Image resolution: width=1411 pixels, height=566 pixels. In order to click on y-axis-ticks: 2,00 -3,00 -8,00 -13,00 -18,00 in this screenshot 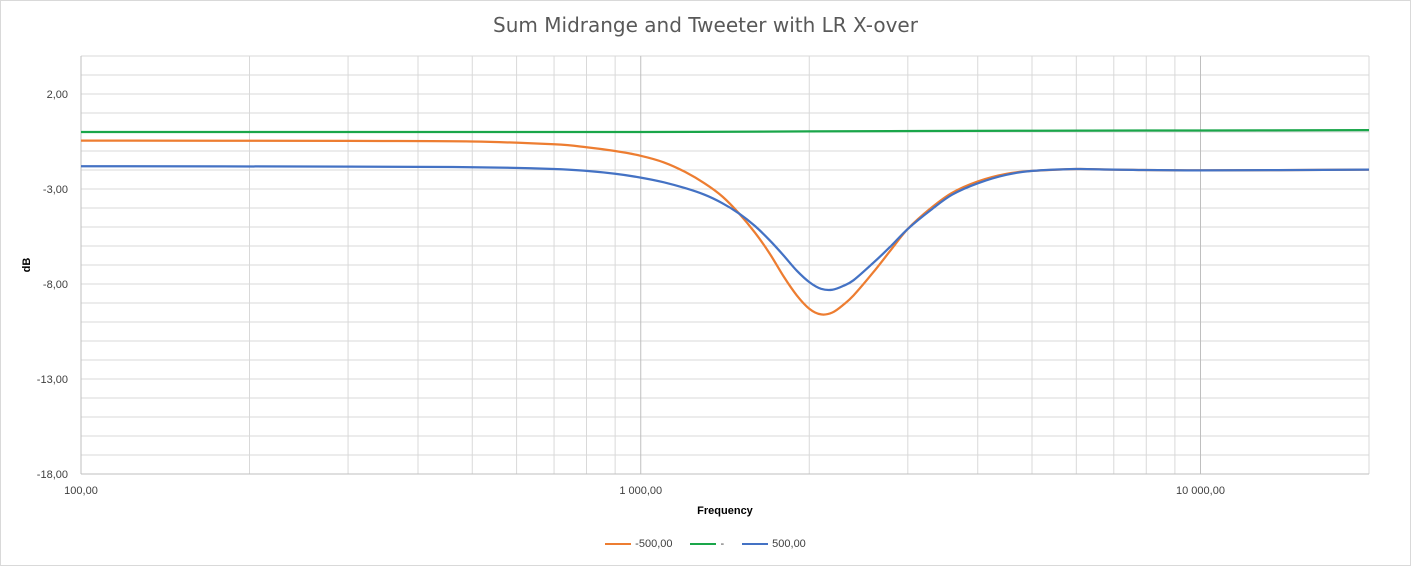, I will do `click(52, 285)`.